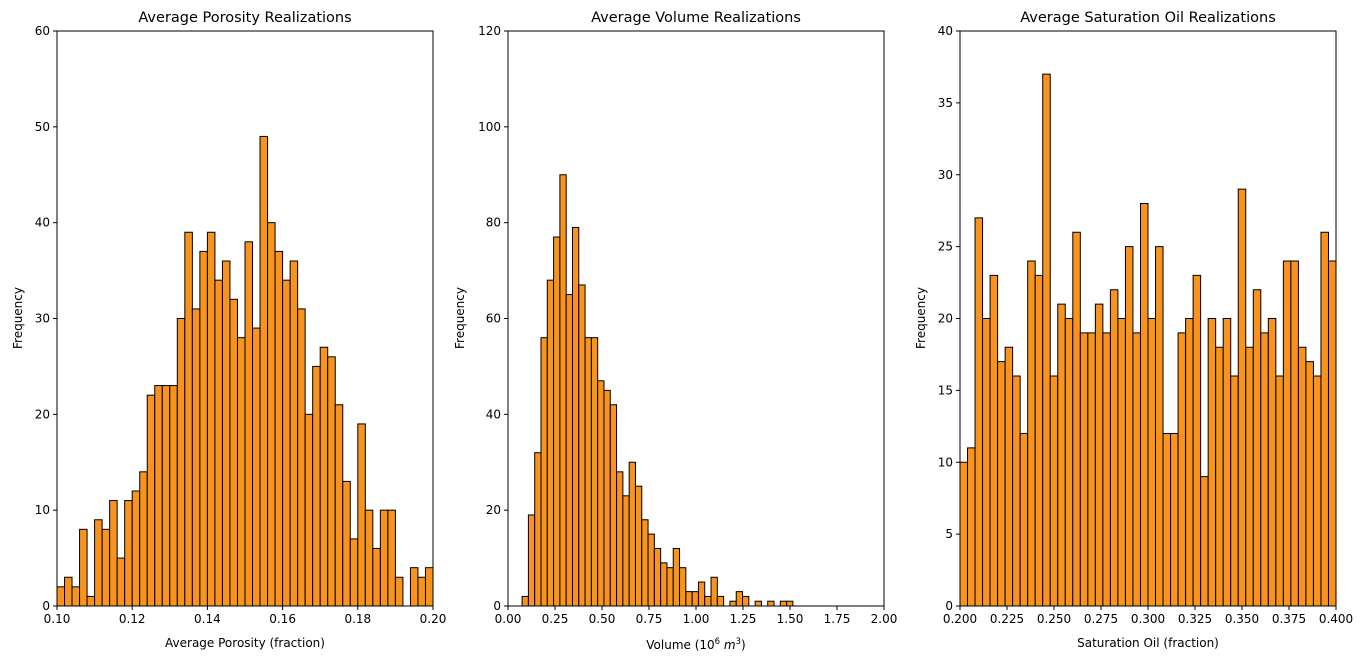 This screenshot has height=665, width=1366. Describe the element at coordinates (42, 127) in the screenshot. I see `y-tick-label: 50` at that location.